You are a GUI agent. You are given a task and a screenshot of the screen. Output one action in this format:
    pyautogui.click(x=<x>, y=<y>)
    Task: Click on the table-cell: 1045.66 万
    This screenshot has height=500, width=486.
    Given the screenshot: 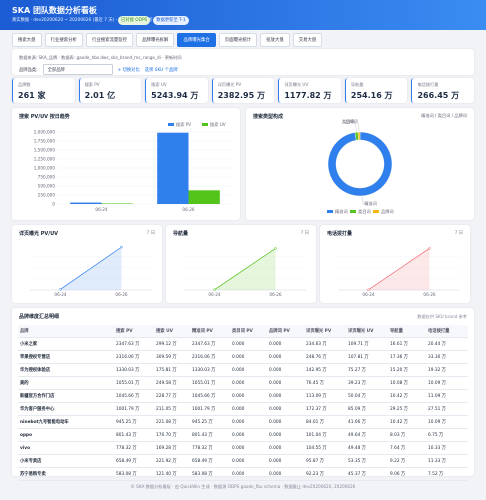 What is the action you would take?
    pyautogui.click(x=210, y=396)
    